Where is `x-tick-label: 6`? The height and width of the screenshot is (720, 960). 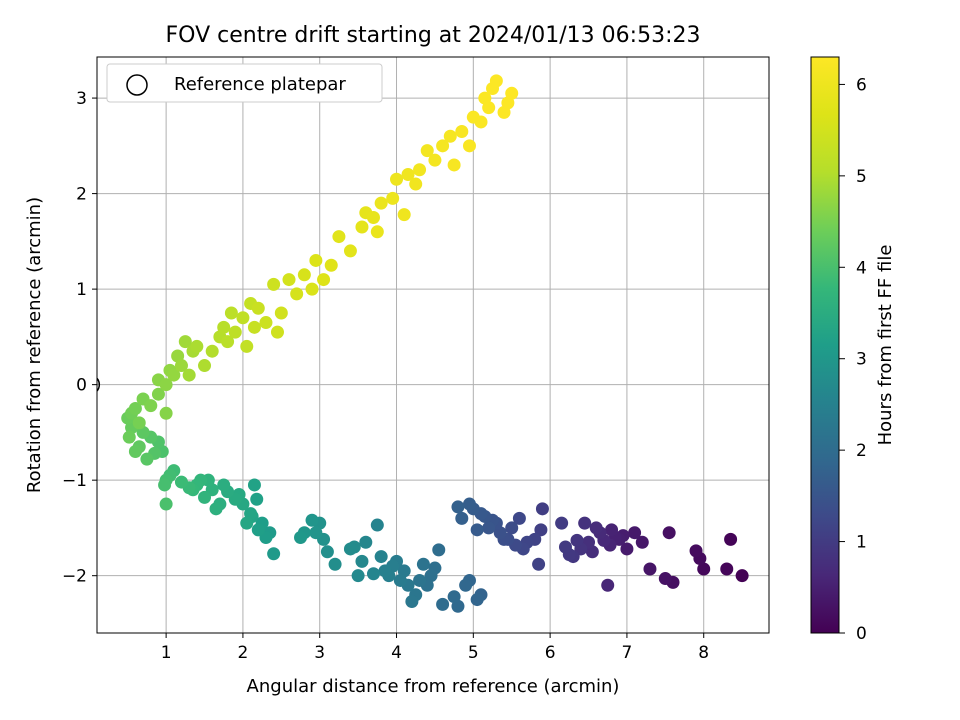
x-tick-label: 6 is located at coordinates (550, 653).